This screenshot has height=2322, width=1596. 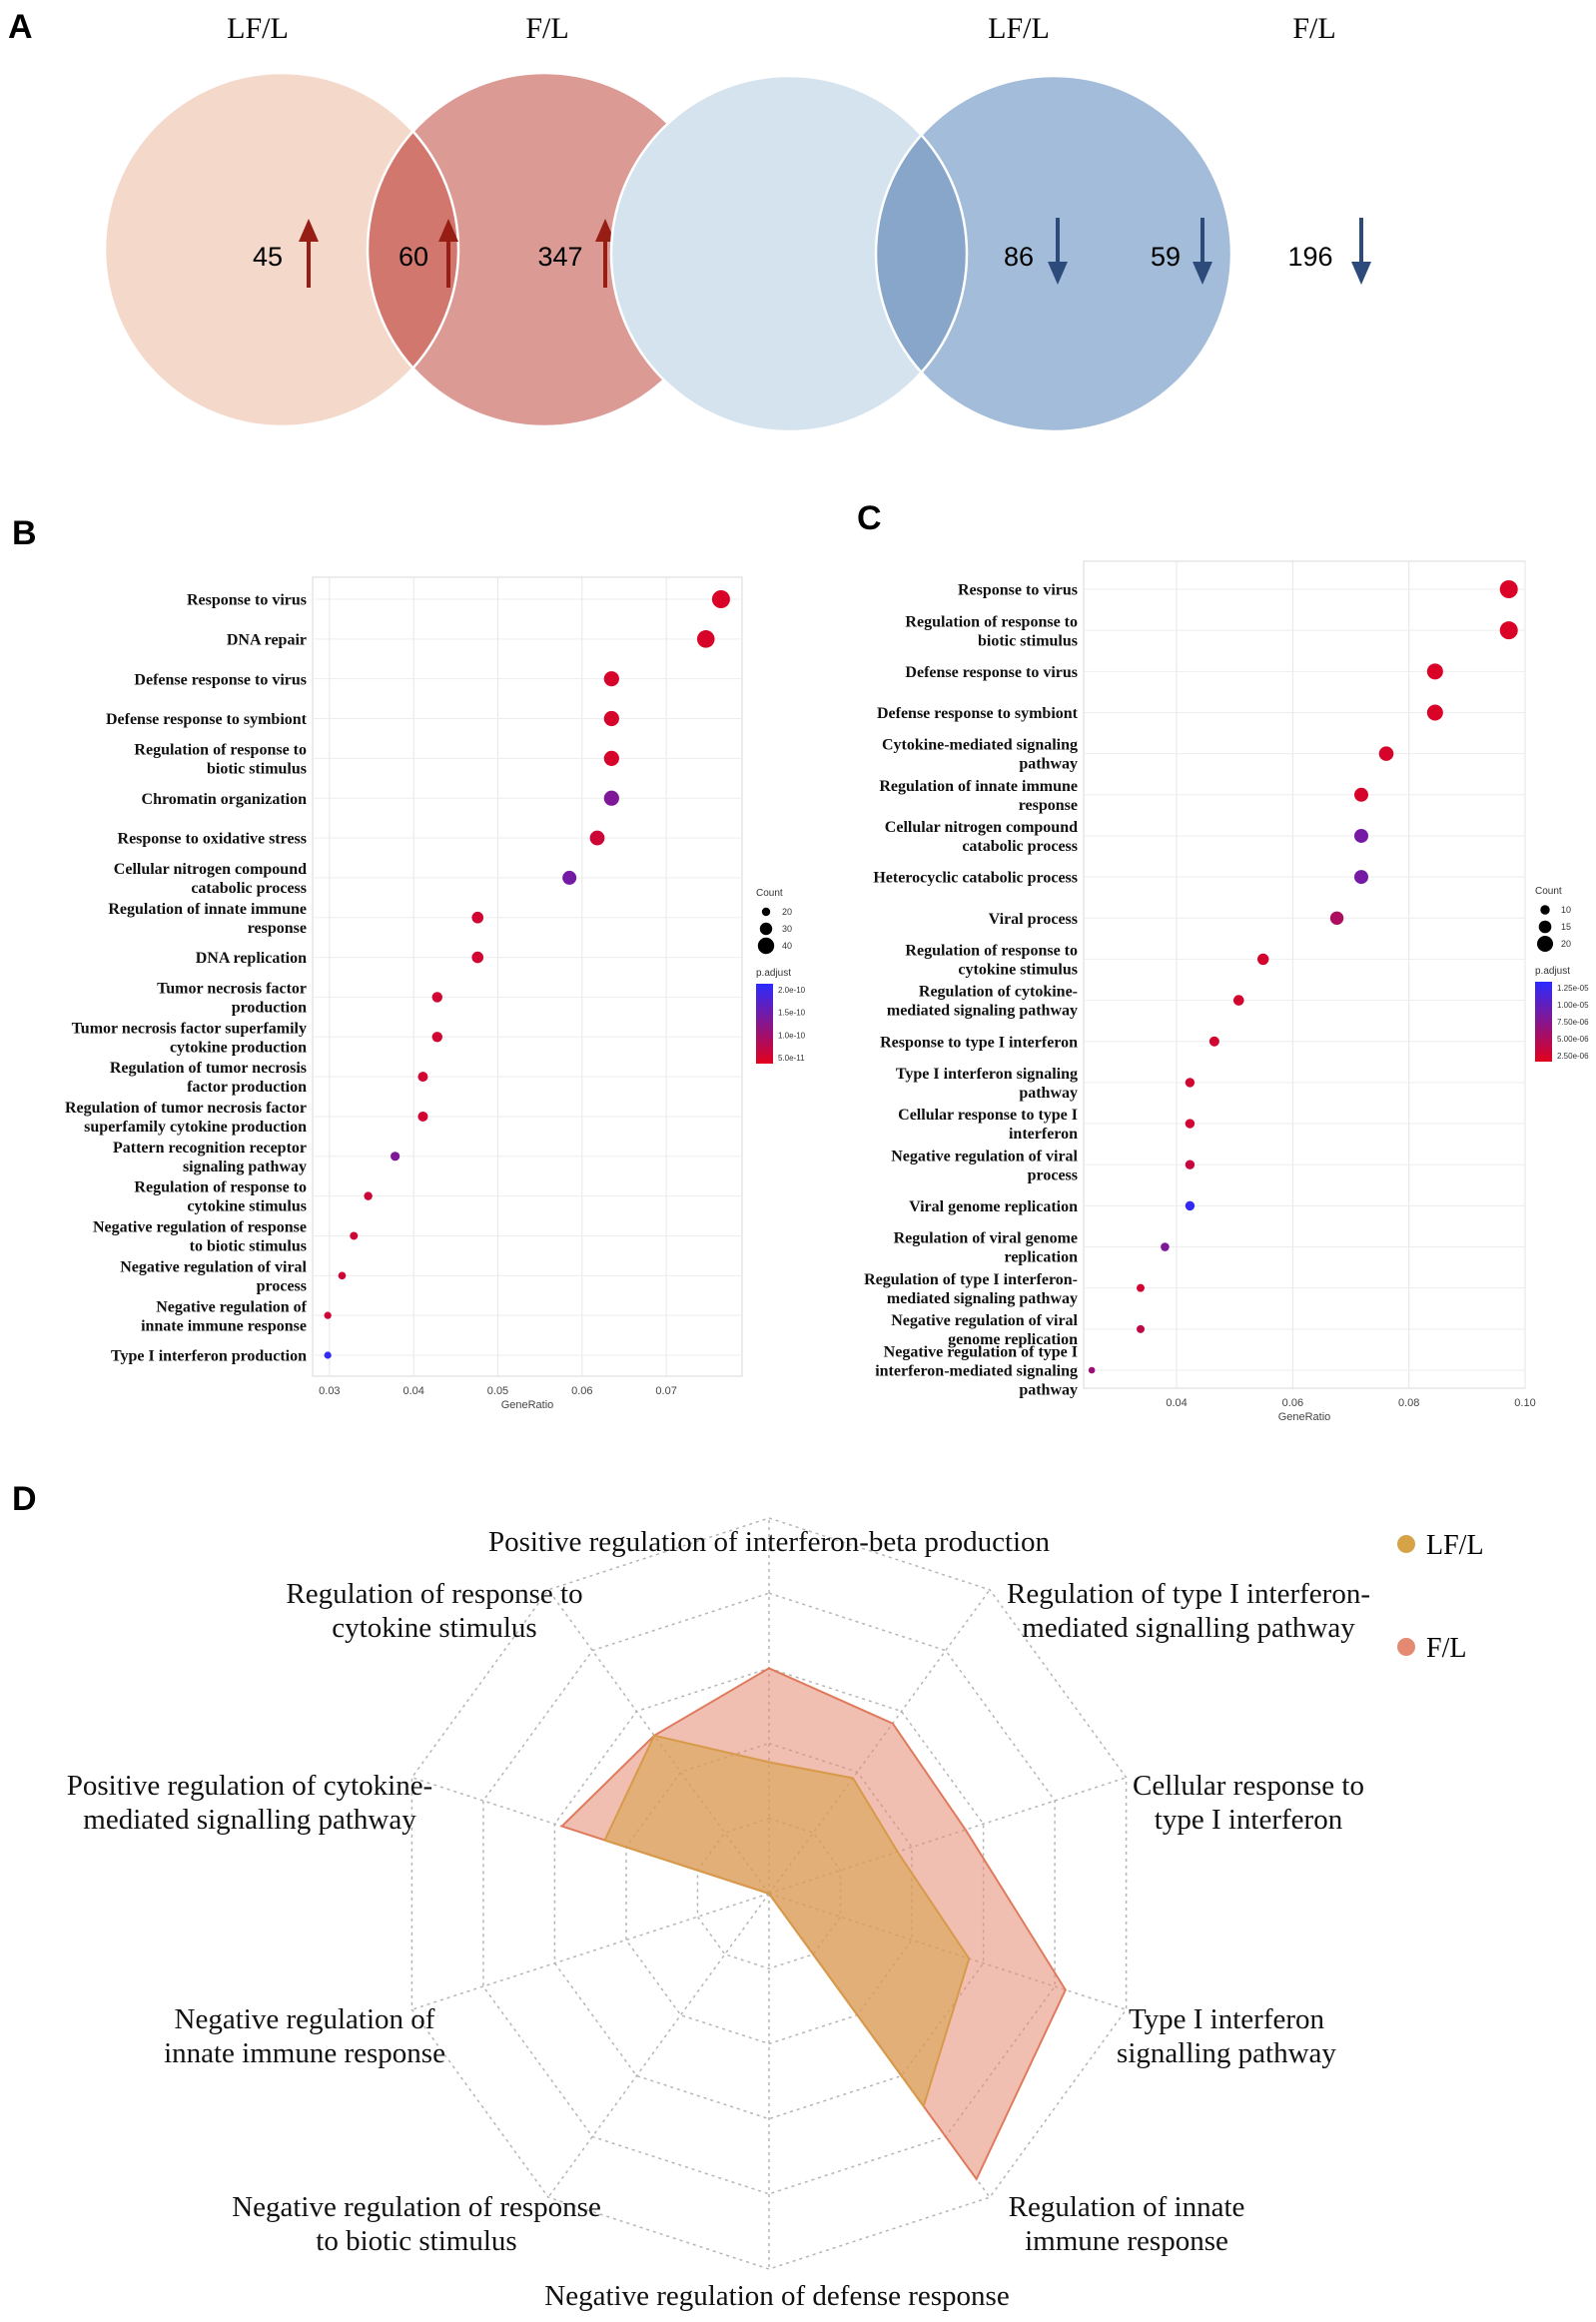 I want to click on x-tick-label: 0.05, so click(x=497, y=1391).